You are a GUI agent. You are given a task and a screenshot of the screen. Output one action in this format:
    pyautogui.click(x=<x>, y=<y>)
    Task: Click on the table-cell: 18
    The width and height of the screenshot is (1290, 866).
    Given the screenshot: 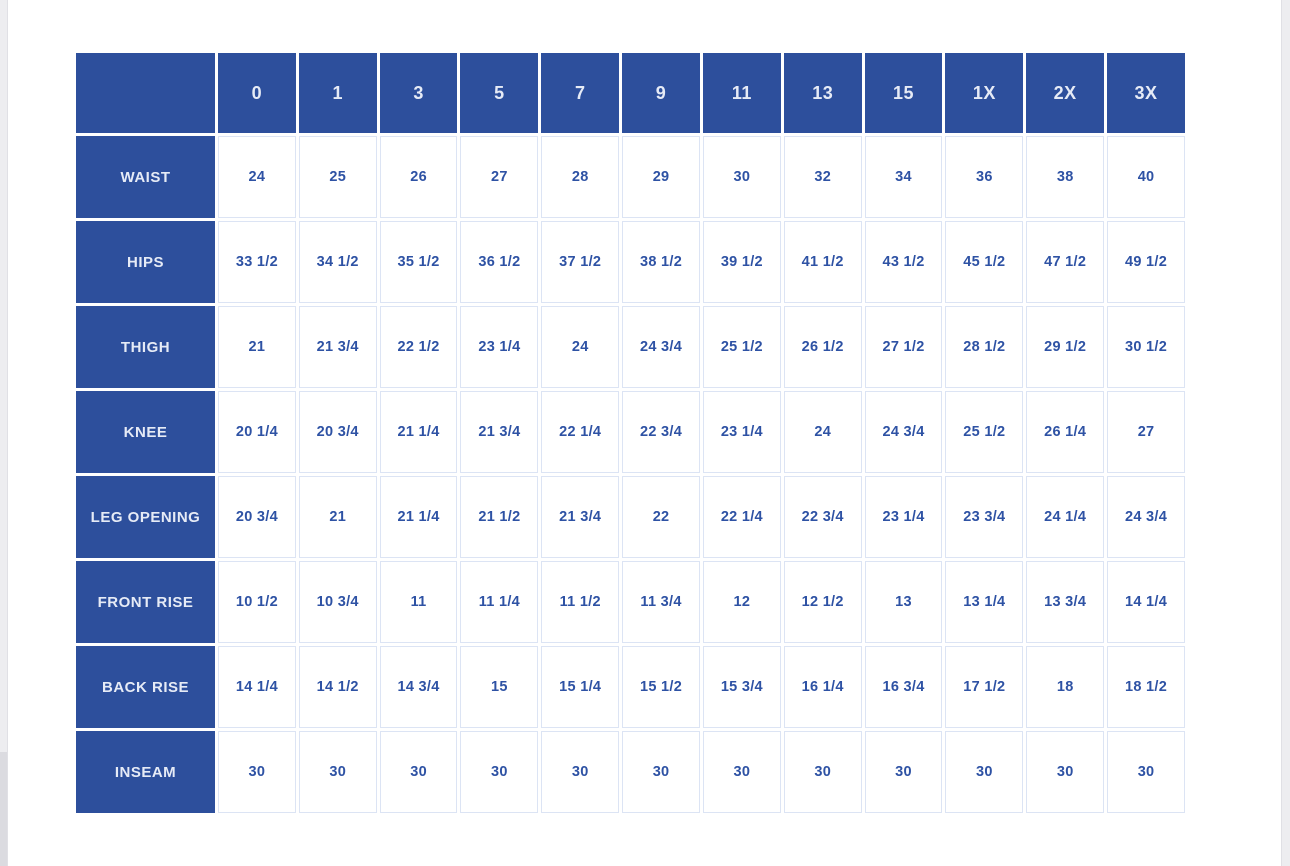 What is the action you would take?
    pyautogui.click(x=1065, y=687)
    